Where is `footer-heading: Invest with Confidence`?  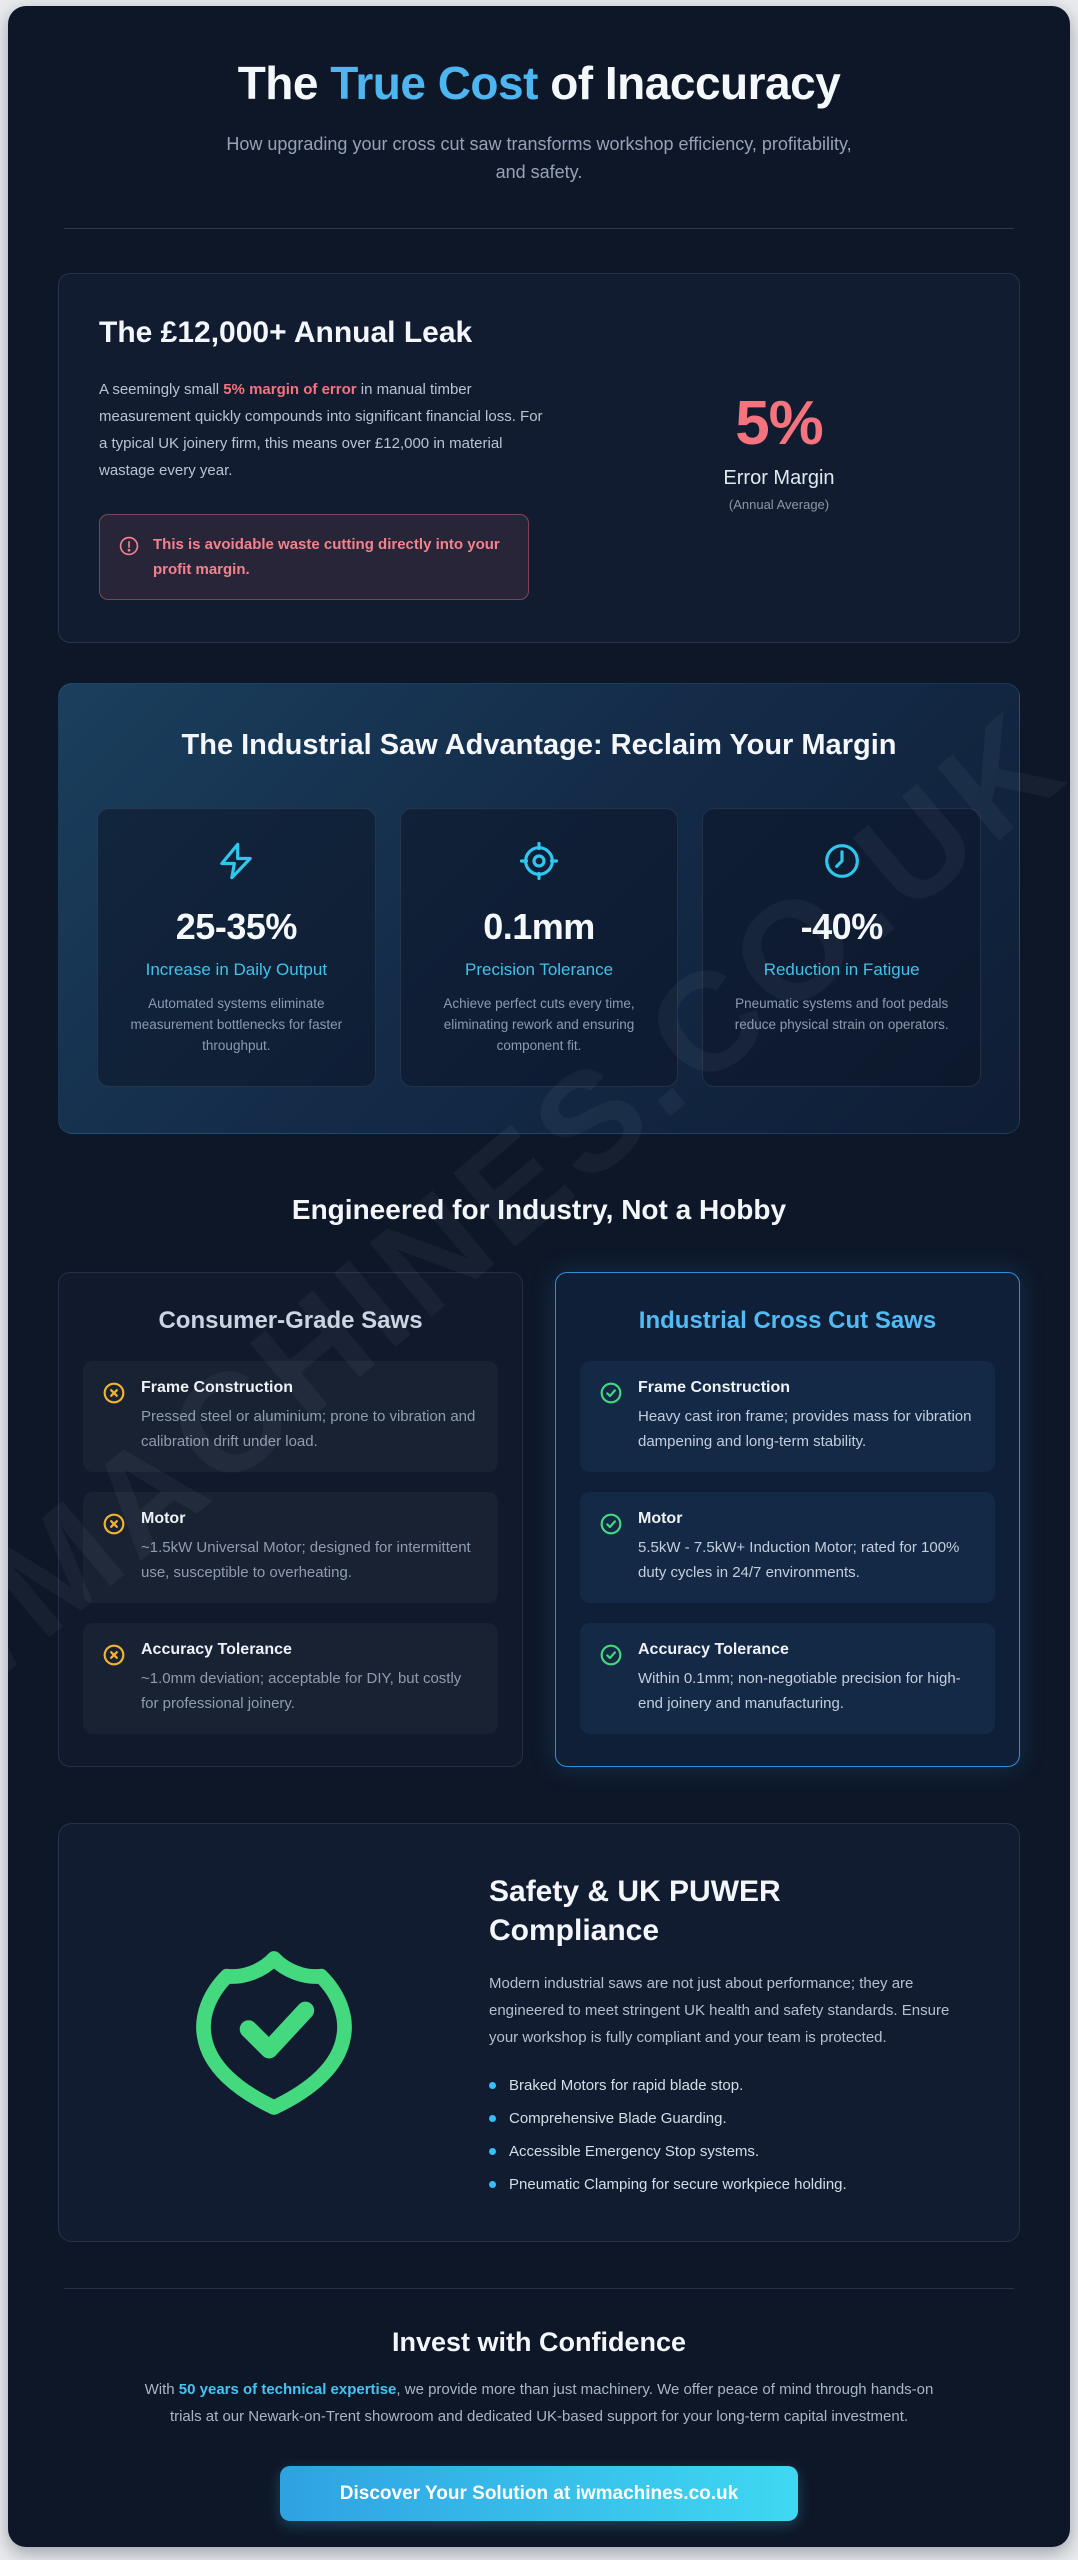 footer-heading: Invest with Confidence is located at coordinates (539, 2342).